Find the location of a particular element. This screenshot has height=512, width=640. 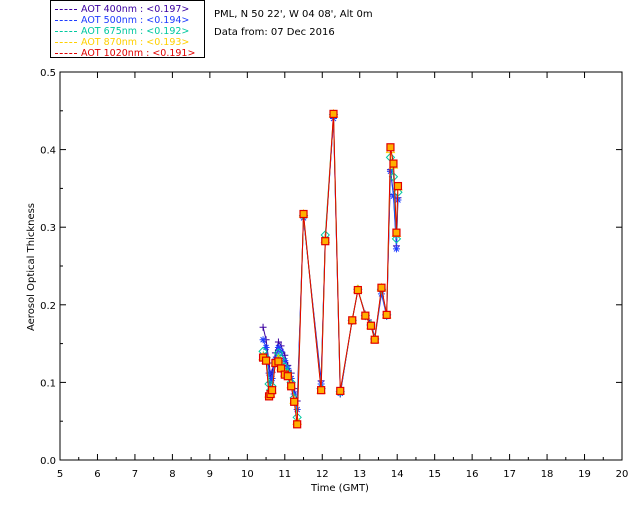

legend-item-1020nm: AOT 1020nm : <0.191> is located at coordinates (125, 53).